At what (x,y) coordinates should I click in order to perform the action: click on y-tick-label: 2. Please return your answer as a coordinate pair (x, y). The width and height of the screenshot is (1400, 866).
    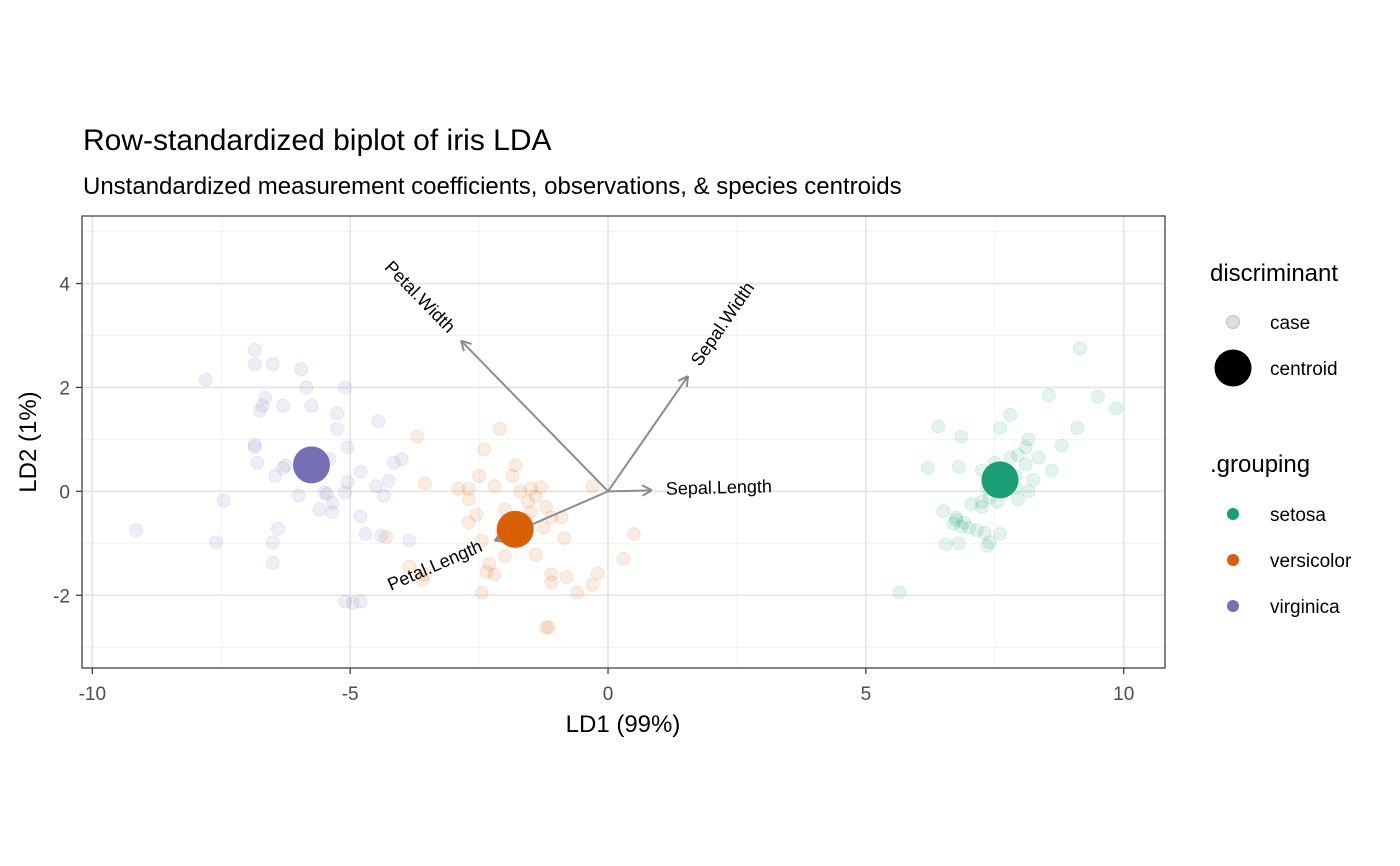
    Looking at the image, I should click on (64, 388).